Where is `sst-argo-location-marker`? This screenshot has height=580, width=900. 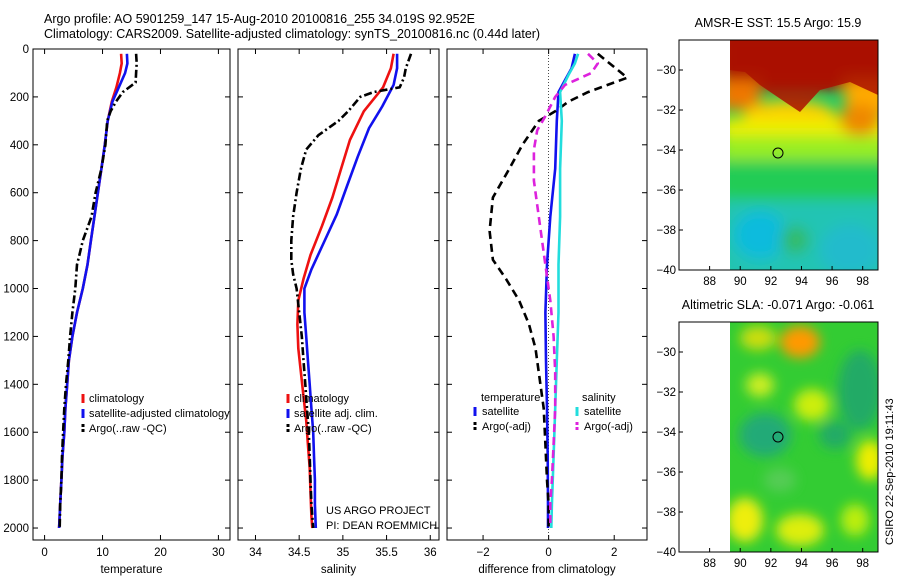 sst-argo-location-marker is located at coordinates (778, 153).